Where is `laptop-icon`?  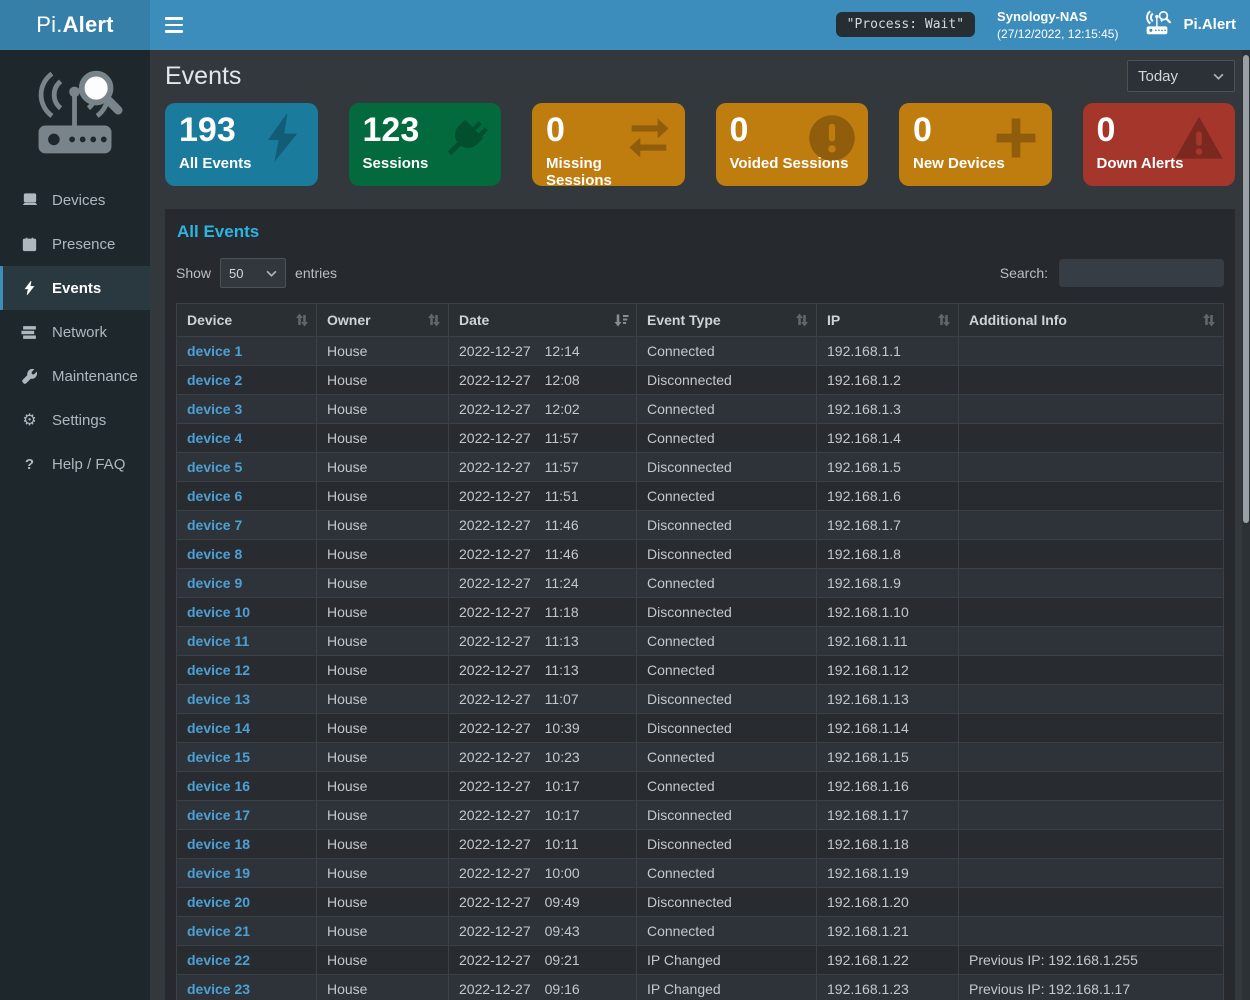
laptop-icon is located at coordinates (29, 200).